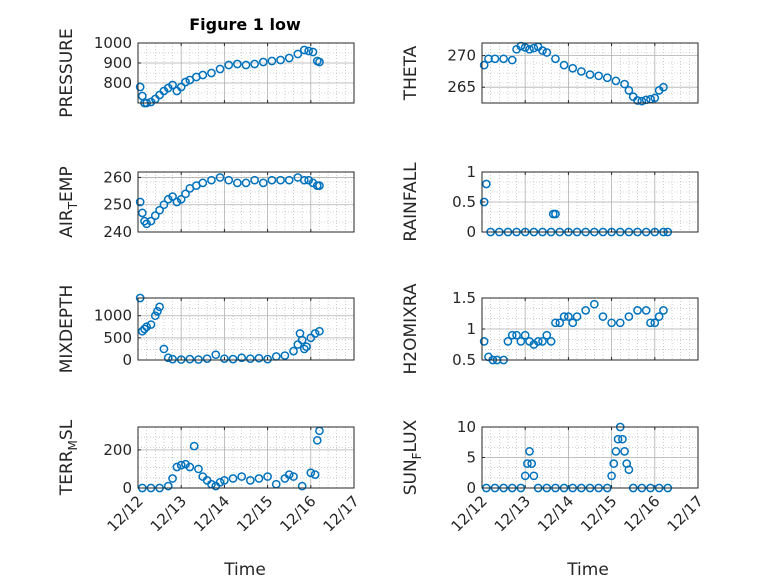  I want to click on x-tick-label: 12/13, so click(168, 513).